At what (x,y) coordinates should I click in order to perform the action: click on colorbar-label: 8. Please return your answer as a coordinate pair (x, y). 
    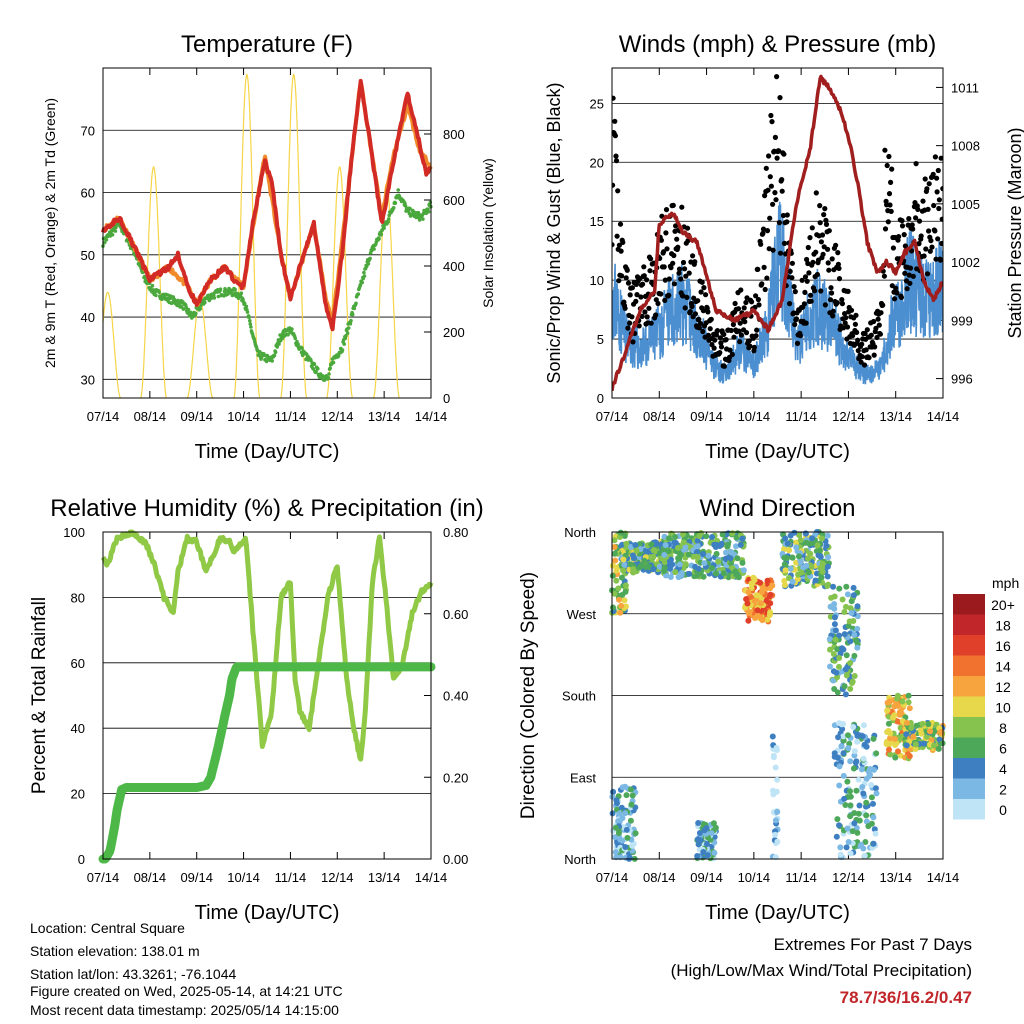
    Looking at the image, I should click on (1003, 728).